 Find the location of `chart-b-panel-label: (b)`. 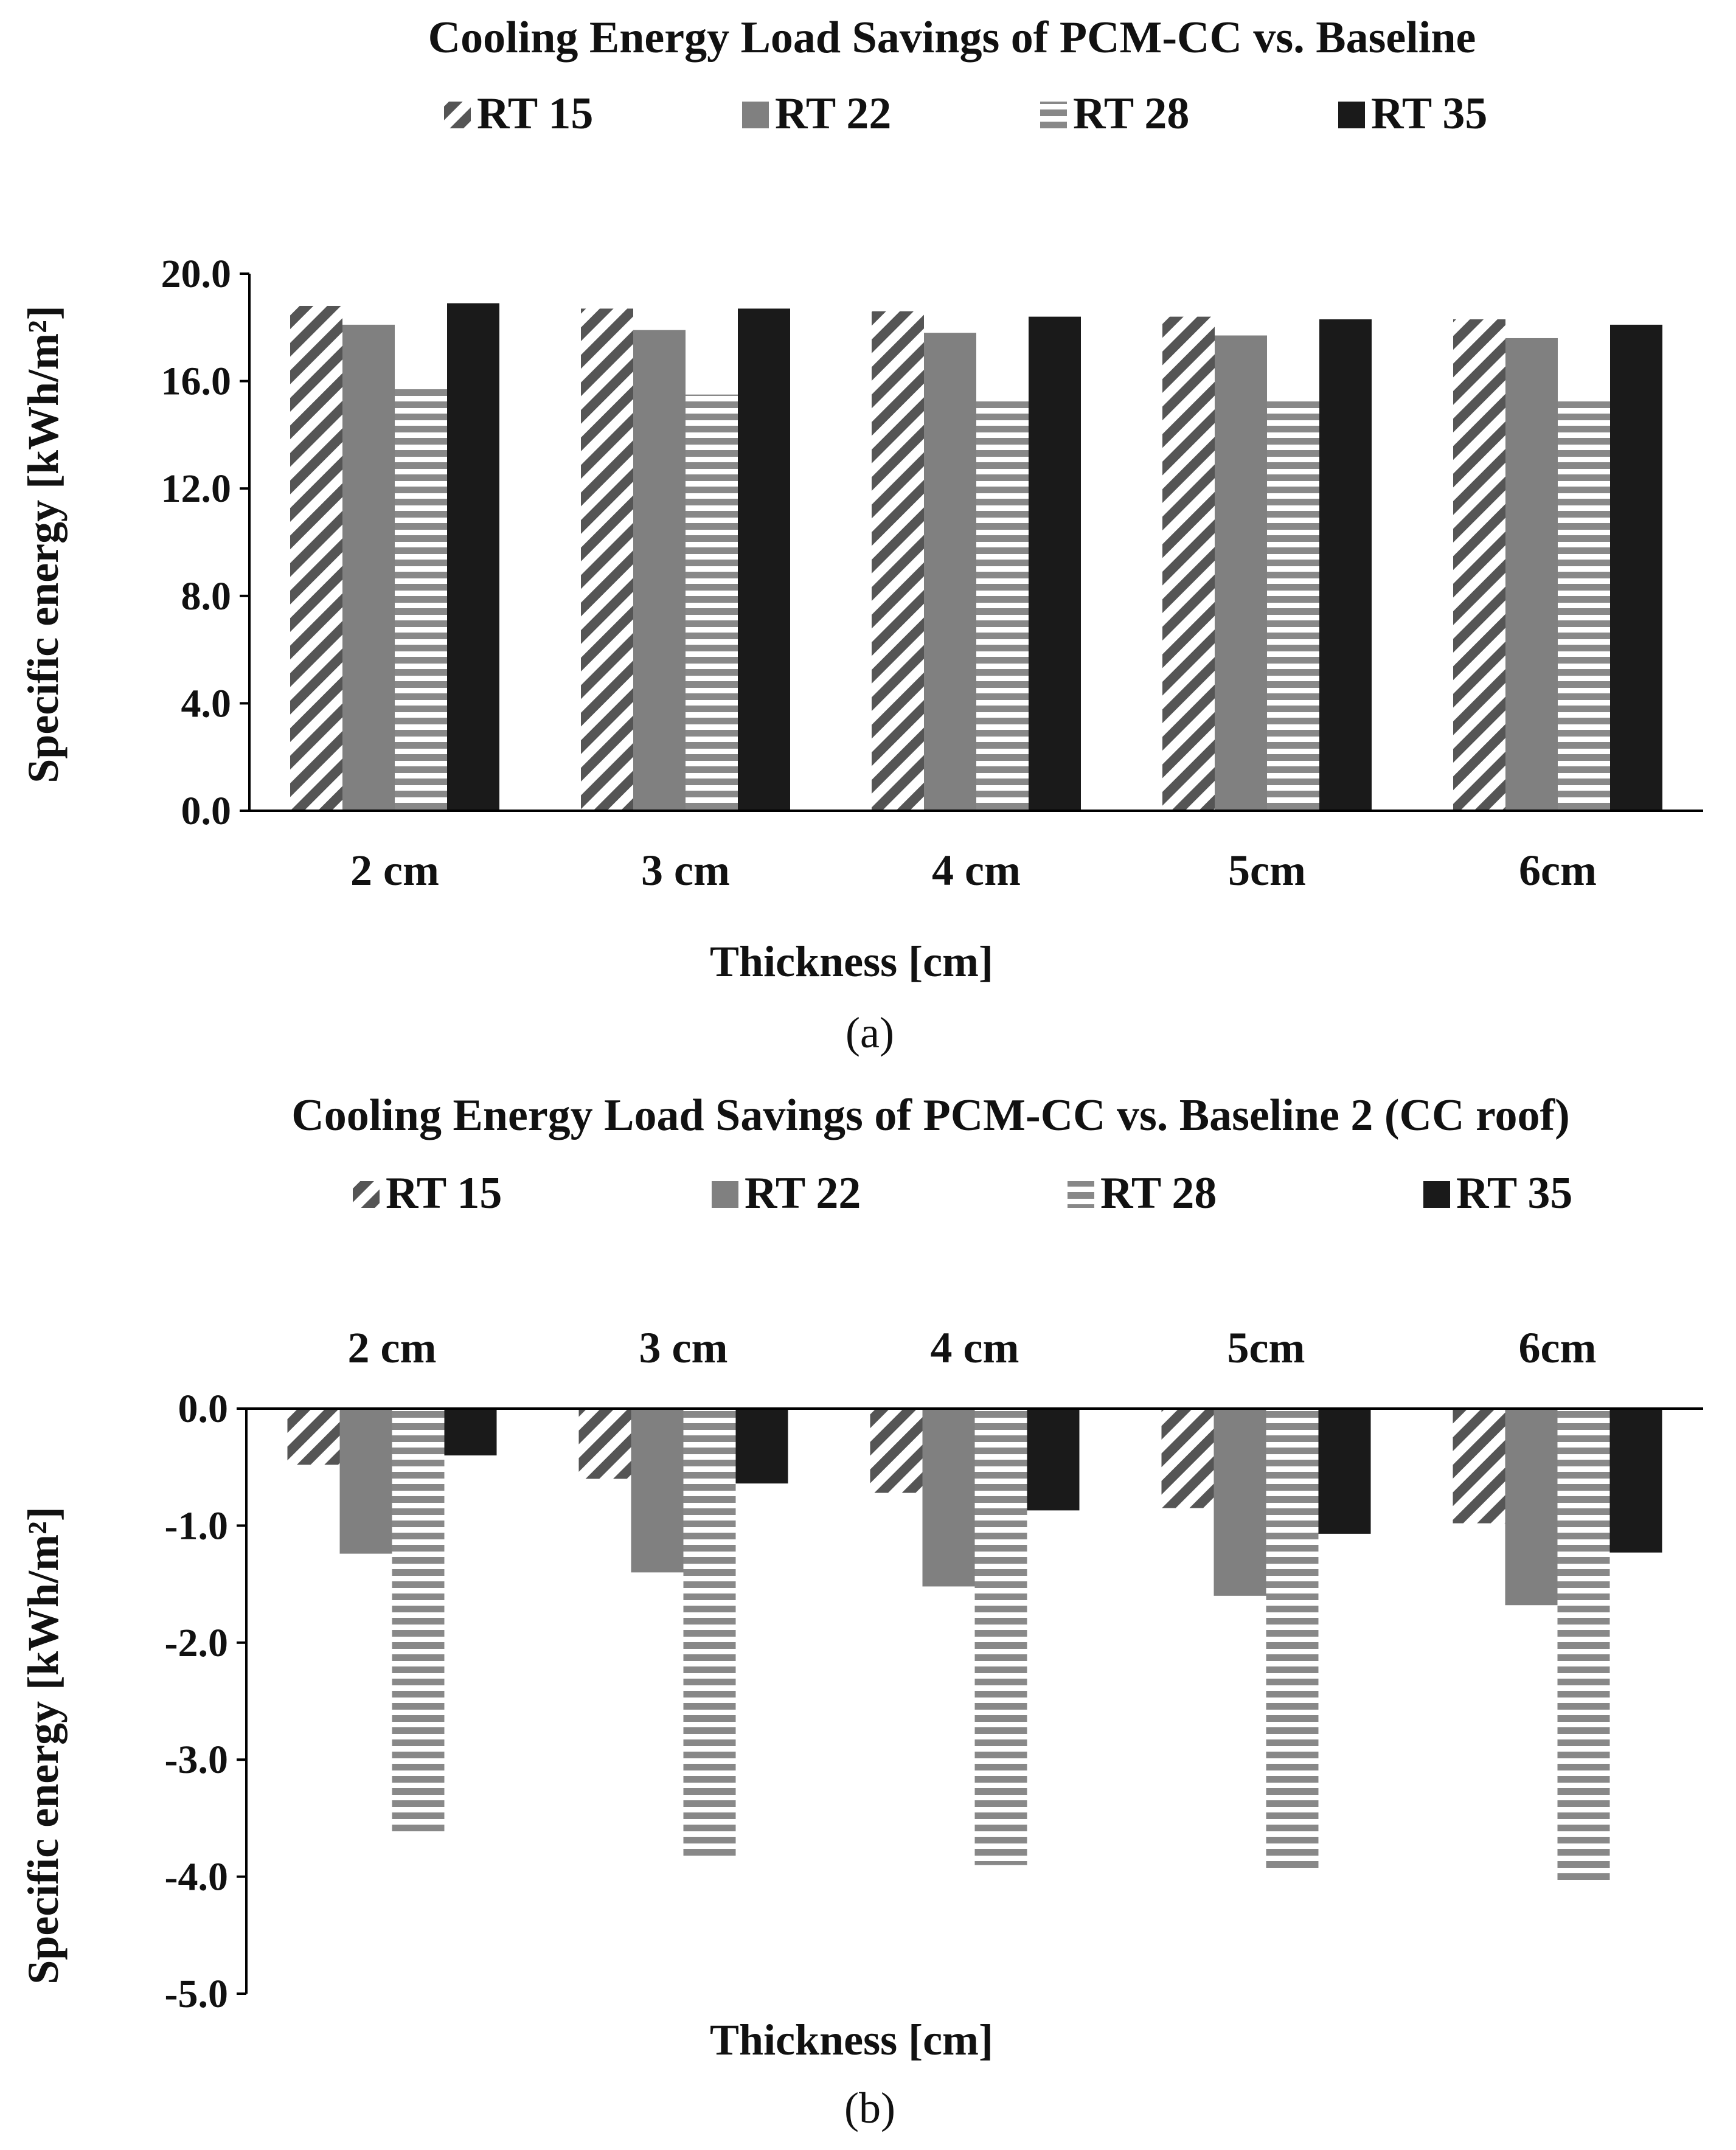

chart-b-panel-label: (b) is located at coordinates (869, 2108).